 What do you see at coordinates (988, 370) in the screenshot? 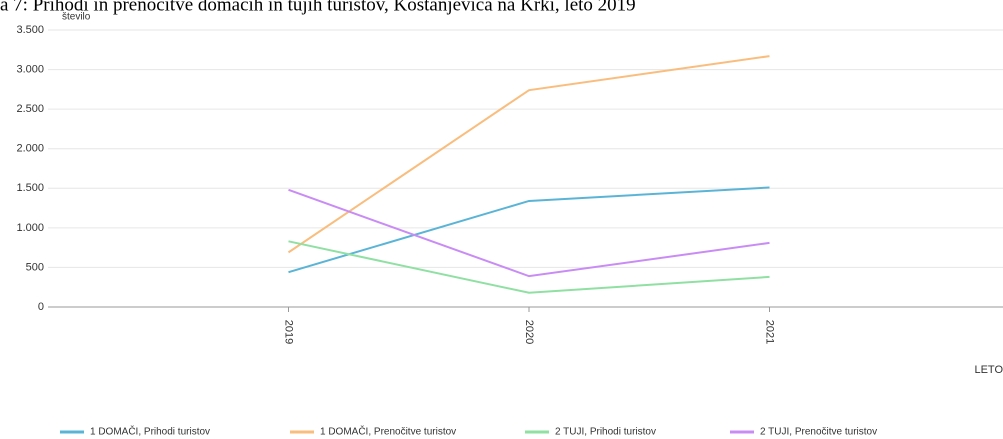
I see `x-axis-label: LETO` at bounding box center [988, 370].